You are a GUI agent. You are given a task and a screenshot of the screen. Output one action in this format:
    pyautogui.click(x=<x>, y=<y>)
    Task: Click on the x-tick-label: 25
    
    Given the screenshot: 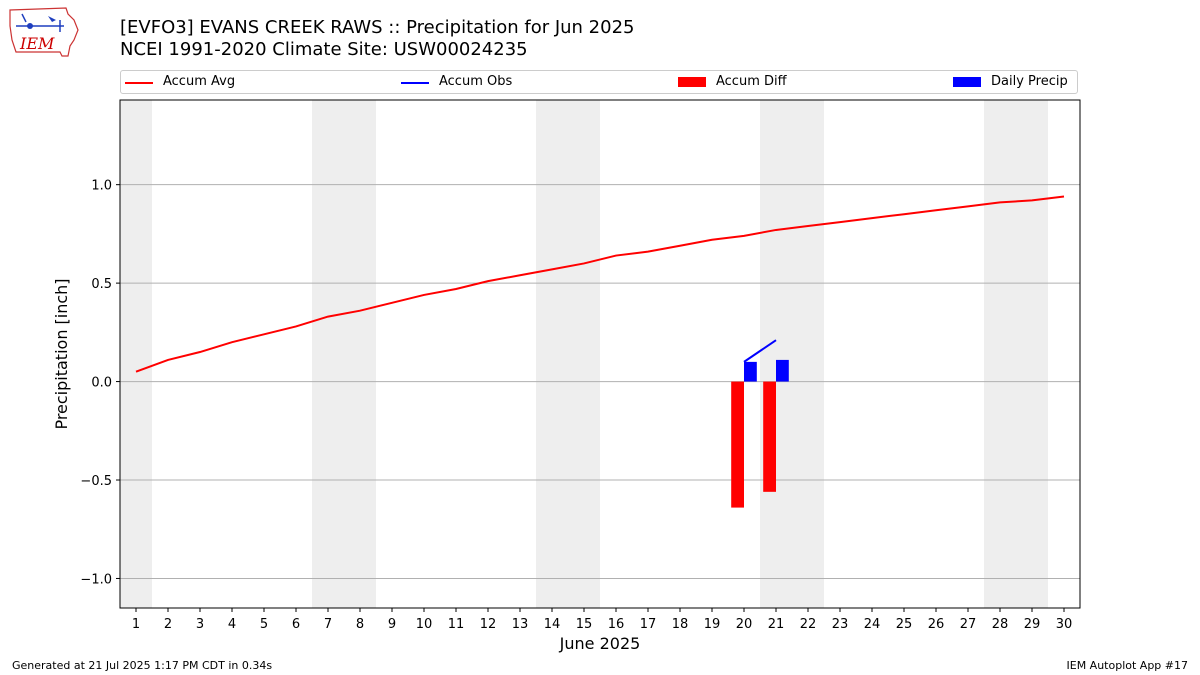 What is the action you would take?
    pyautogui.click(x=904, y=624)
    